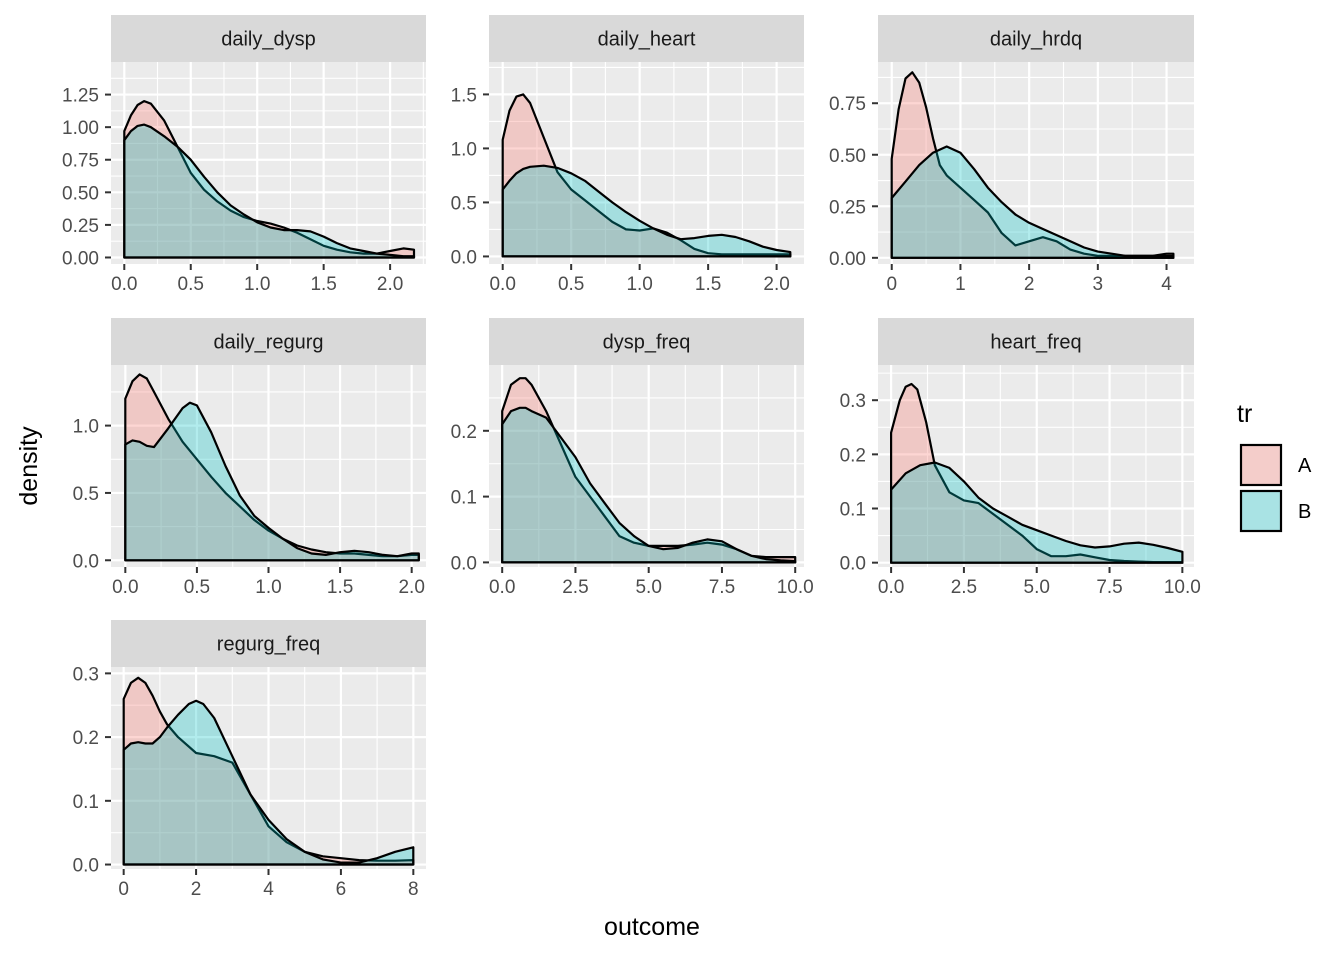 Image resolution: width=1344 pixels, height=960 pixels. I want to click on facet-panel-heart_freq: heart_freq 0.0 2.5 5.0 7.5 10.0 0.0 0.1 0.2 0.3, so click(1020, 458).